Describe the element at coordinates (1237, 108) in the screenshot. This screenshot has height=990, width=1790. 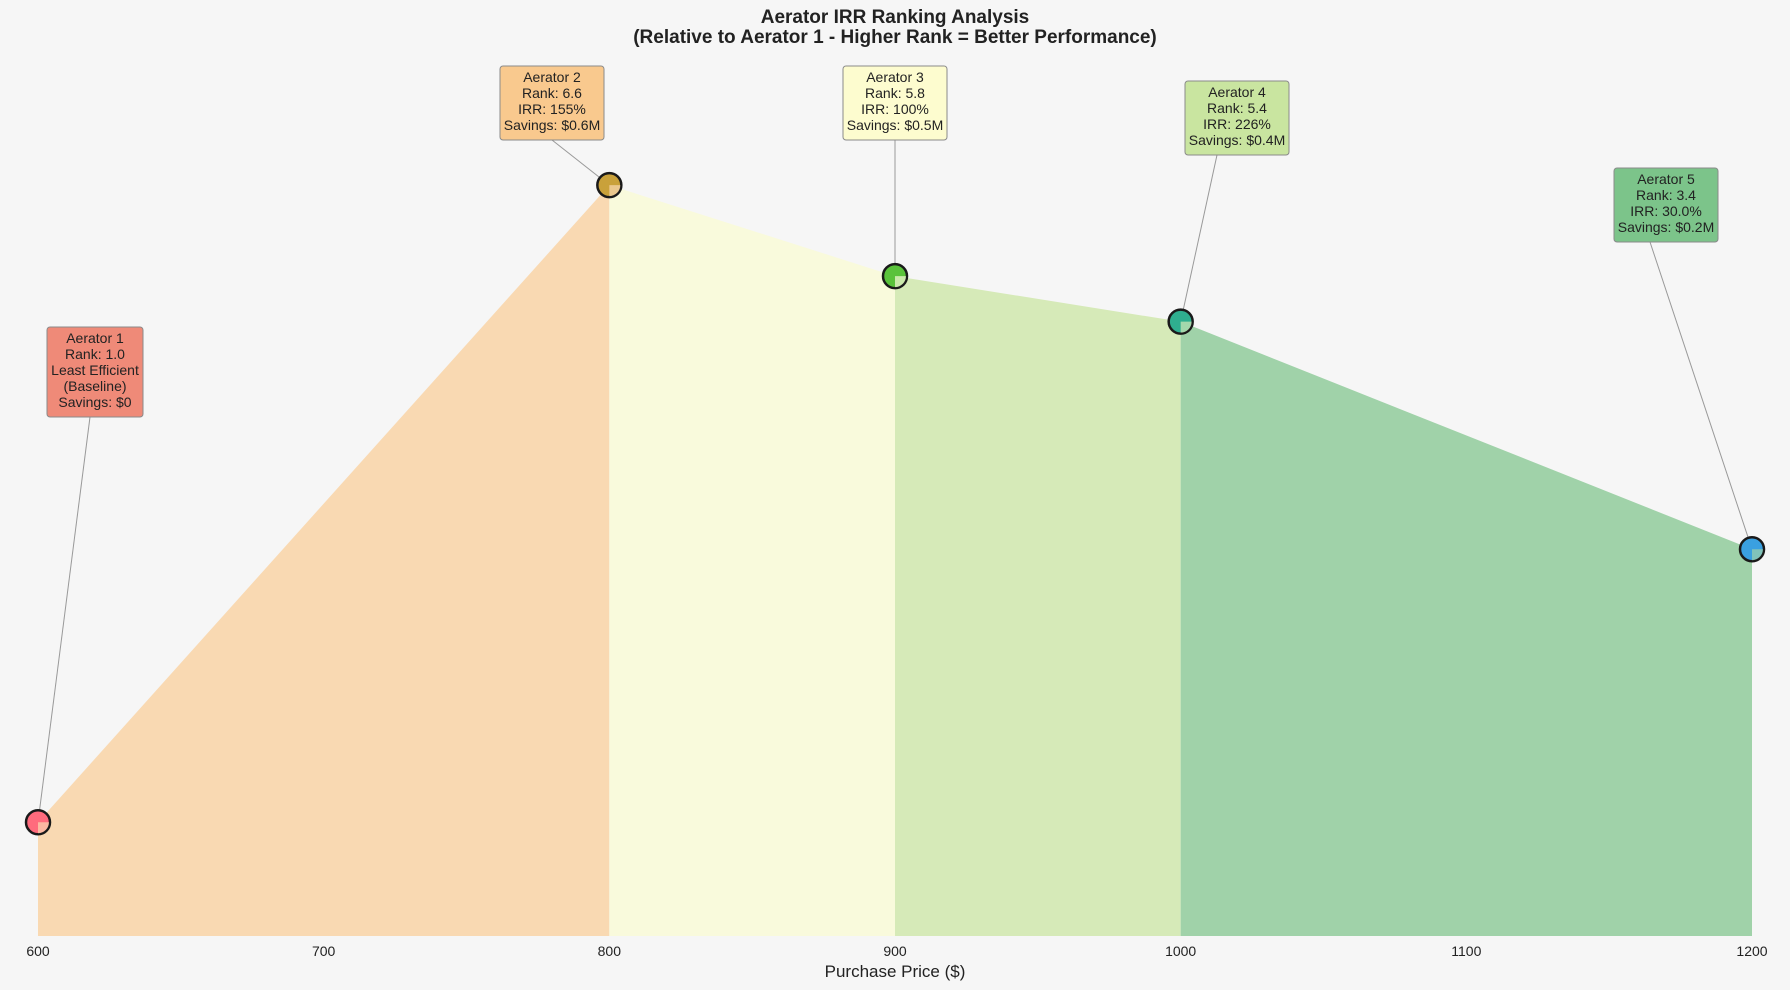
I see `annotation-line: Rank: 5.4` at that location.